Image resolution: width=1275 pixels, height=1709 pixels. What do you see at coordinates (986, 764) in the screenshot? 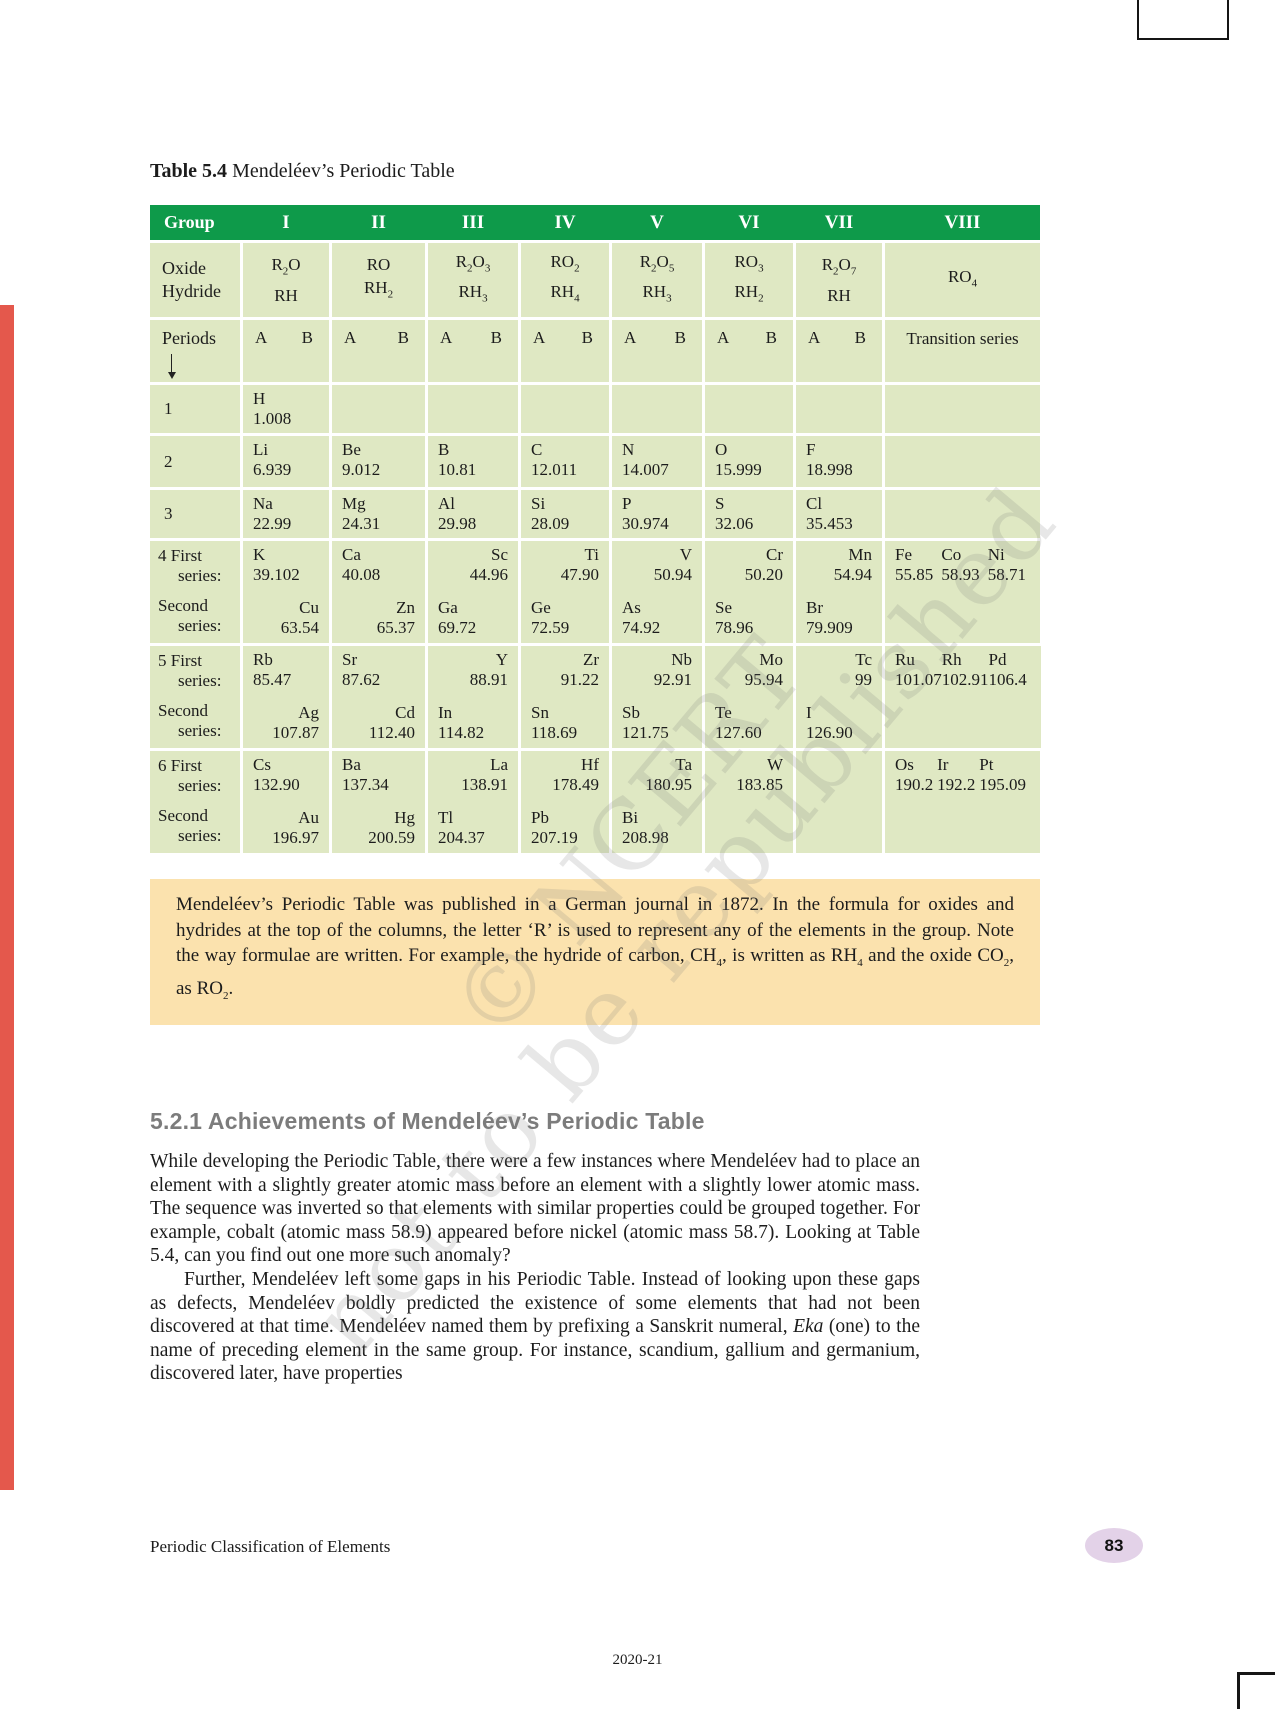
I see `element-symbol: Pt` at bounding box center [986, 764].